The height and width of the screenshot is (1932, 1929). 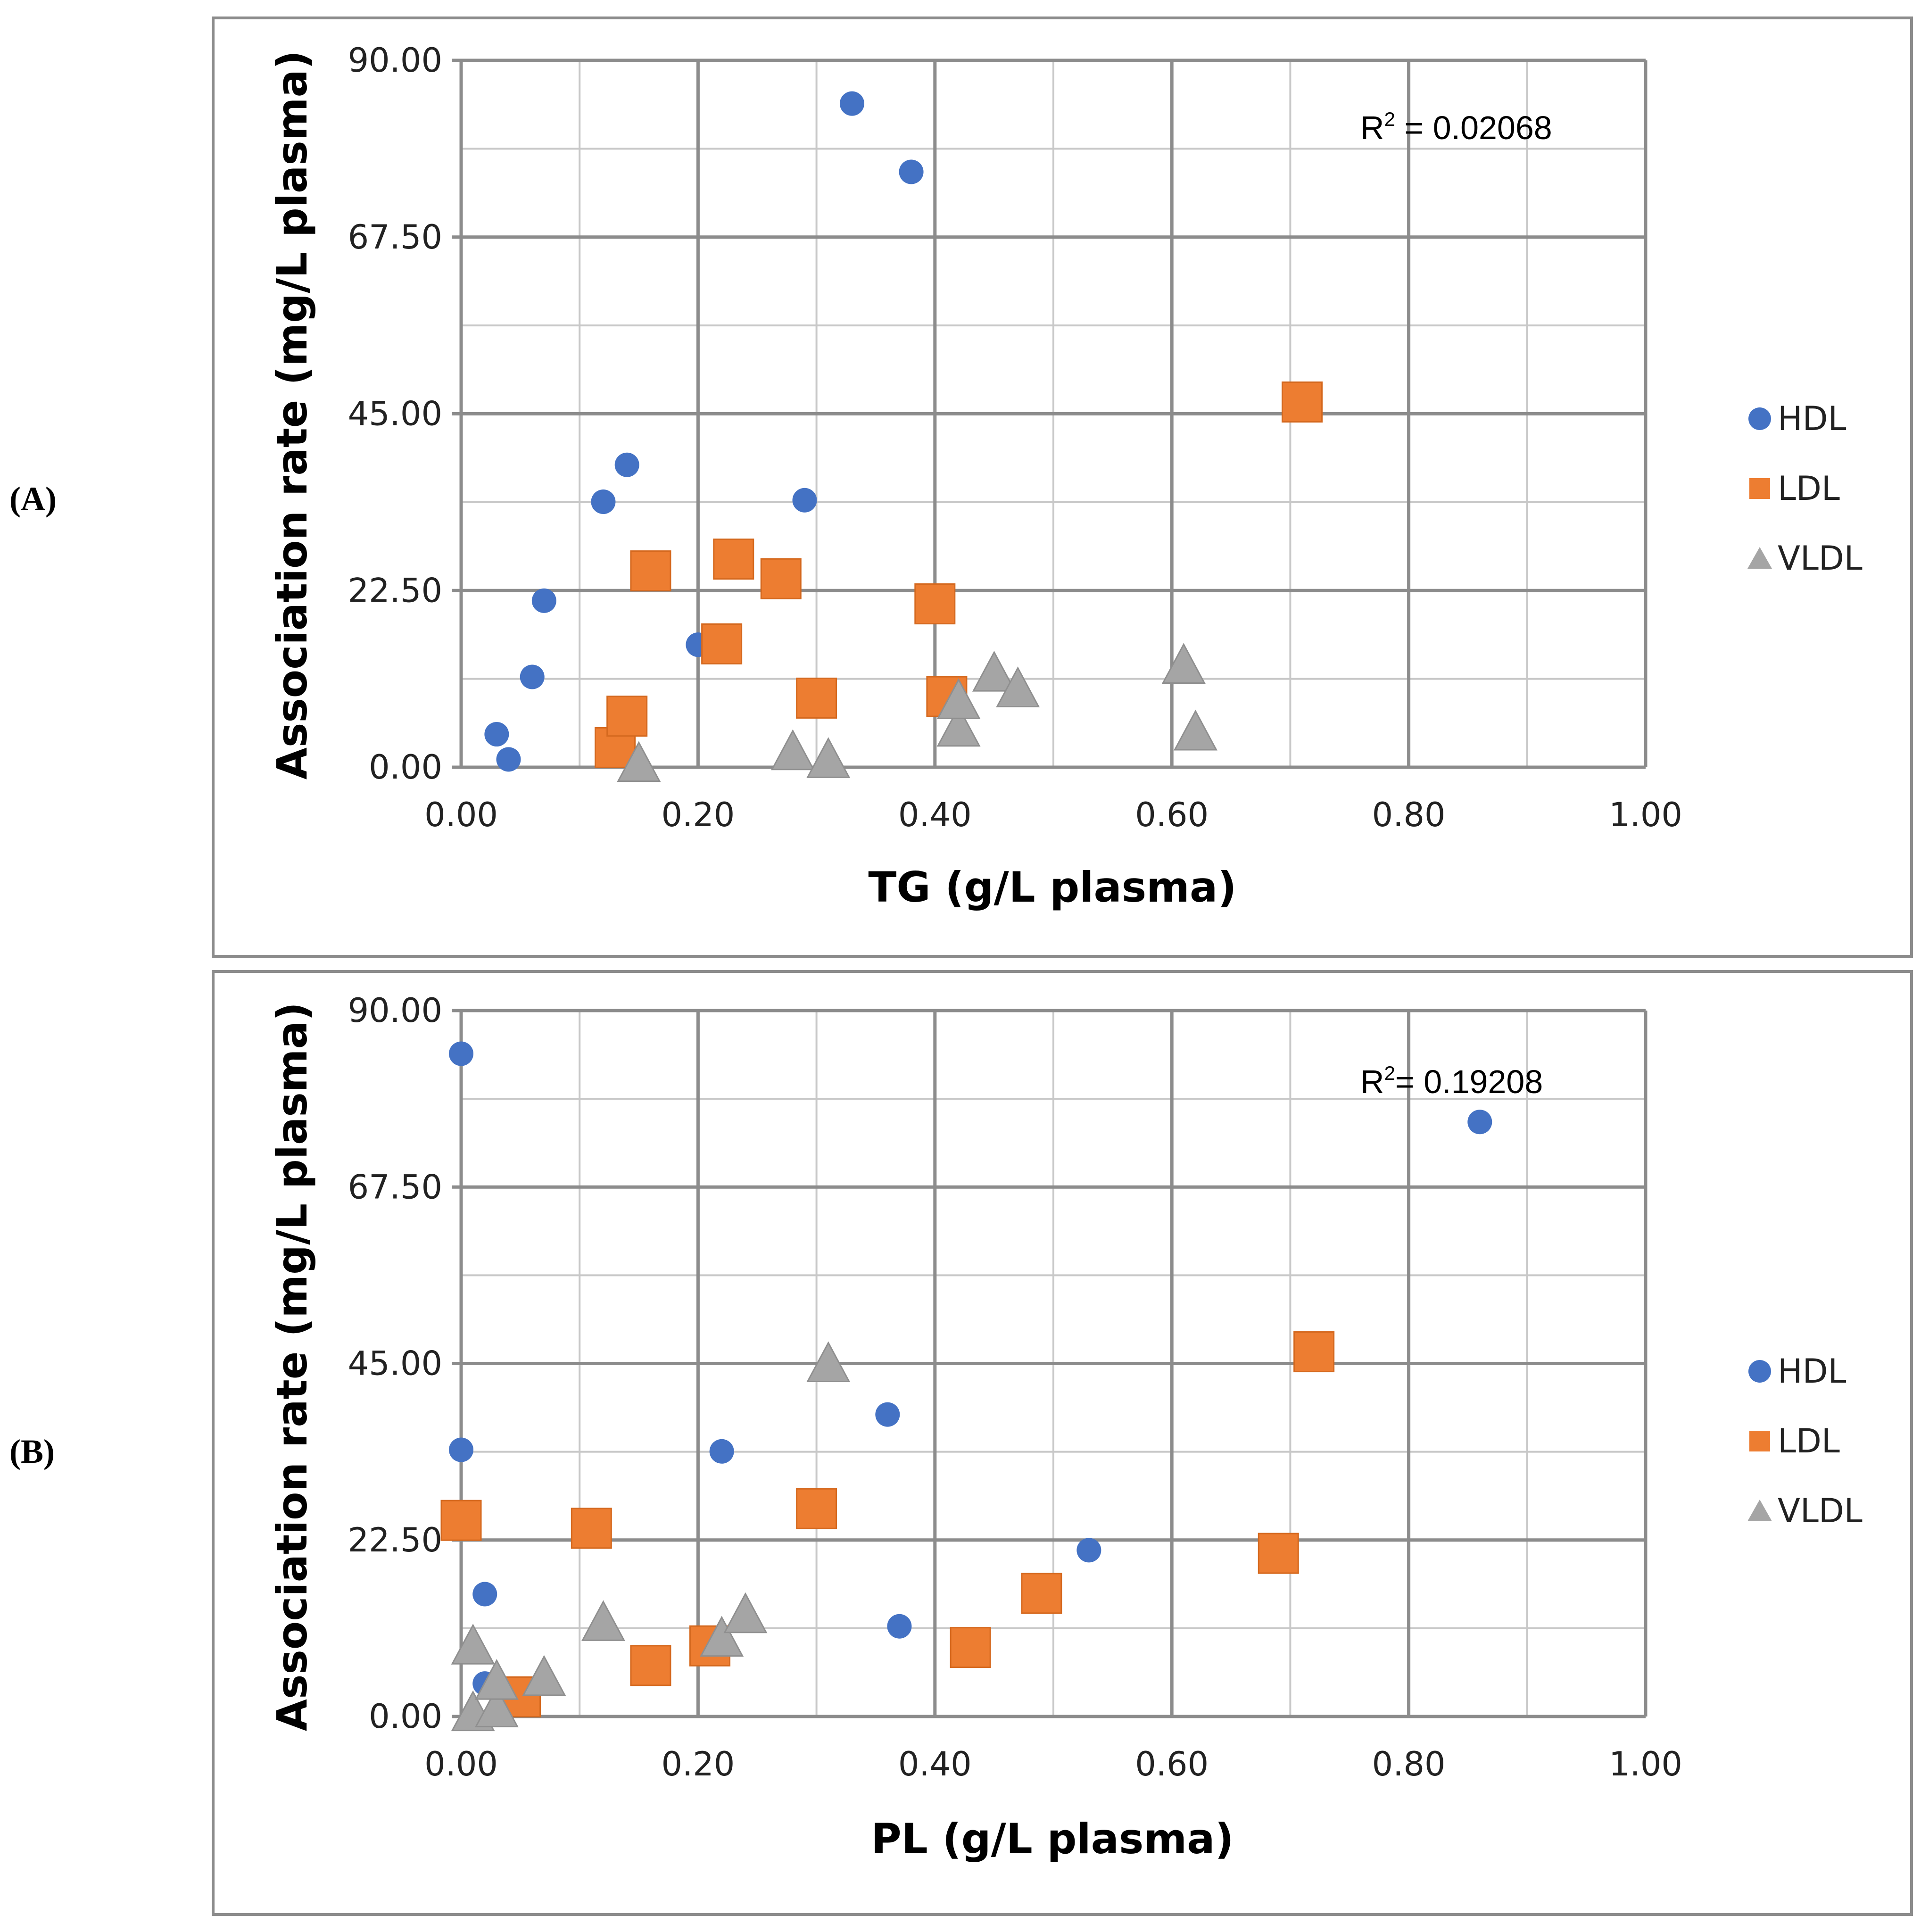 What do you see at coordinates (1759, 1441) in the screenshot?
I see `chart-b-legend-ldl-marker` at bounding box center [1759, 1441].